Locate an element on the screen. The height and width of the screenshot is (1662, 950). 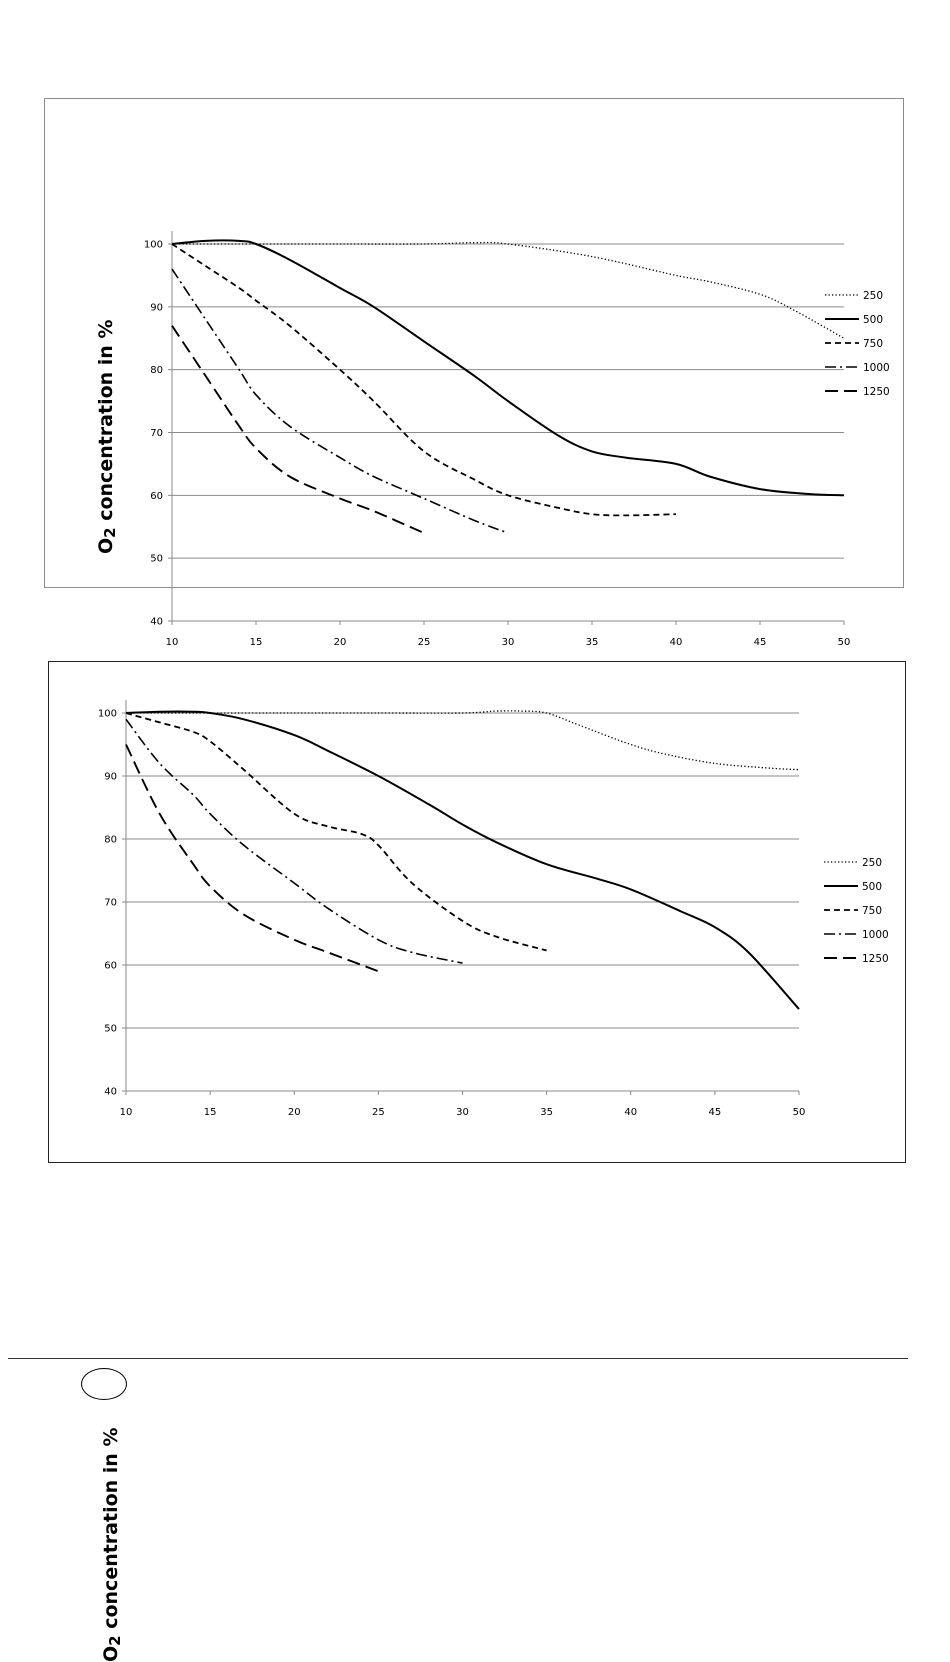
page-badge is located at coordinates (104, 1384).